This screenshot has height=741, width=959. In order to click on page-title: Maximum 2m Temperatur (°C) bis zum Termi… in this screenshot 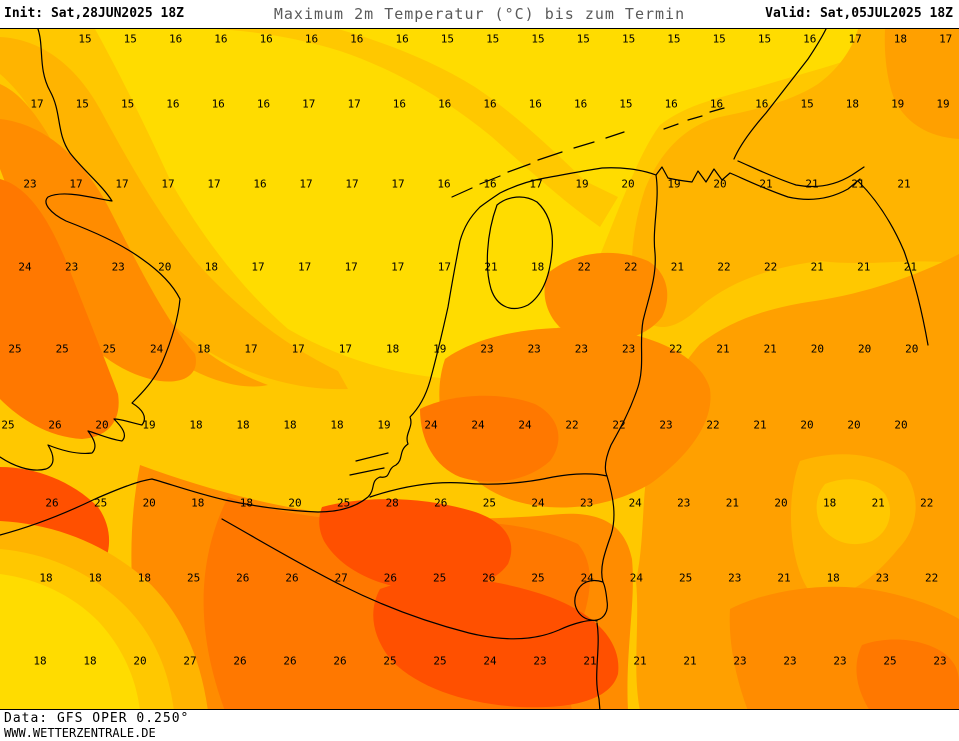, I will do `click(479, 14)`.